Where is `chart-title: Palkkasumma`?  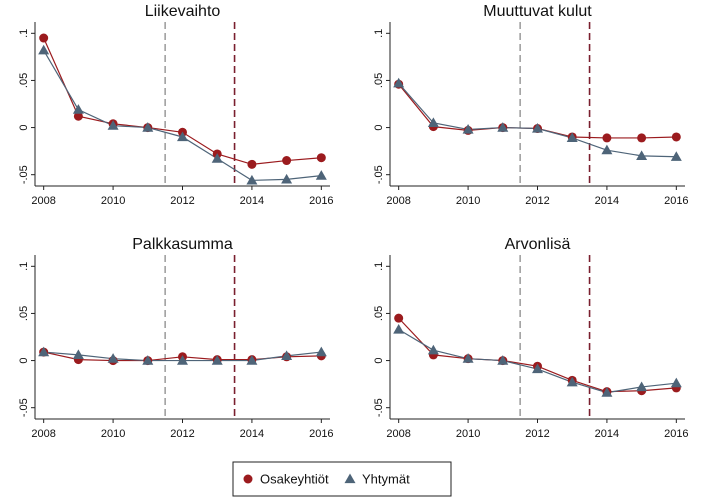 chart-title: Palkkasumma is located at coordinates (182, 244).